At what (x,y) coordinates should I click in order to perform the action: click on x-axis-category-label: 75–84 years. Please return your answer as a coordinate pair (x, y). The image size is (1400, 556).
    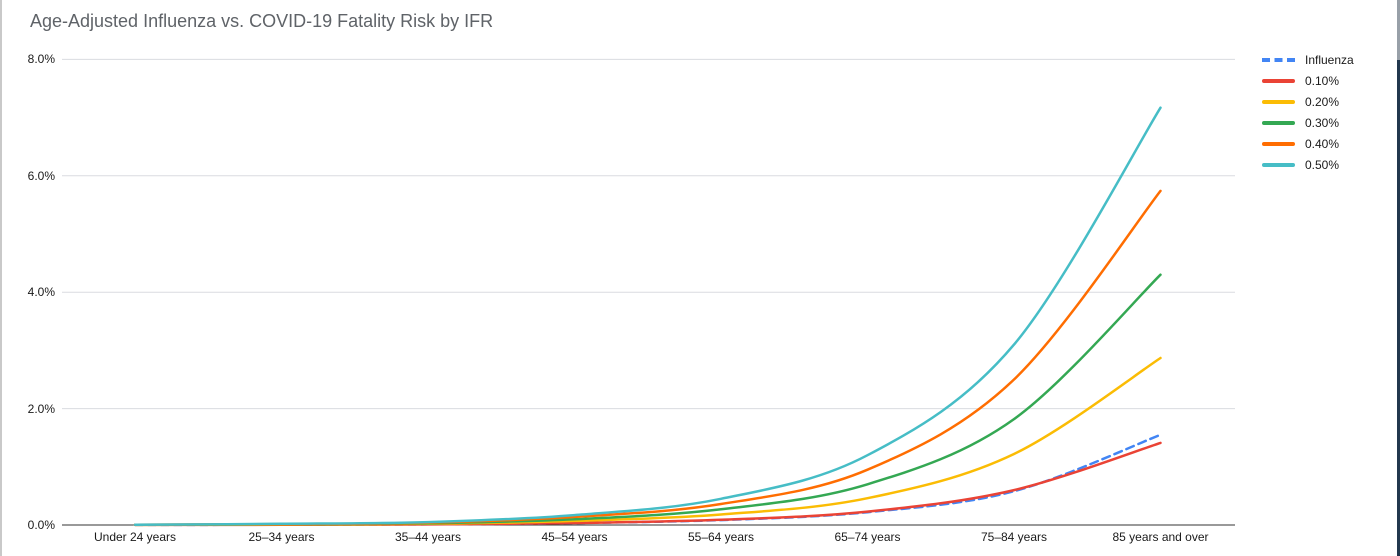
    Looking at the image, I should click on (1014, 537).